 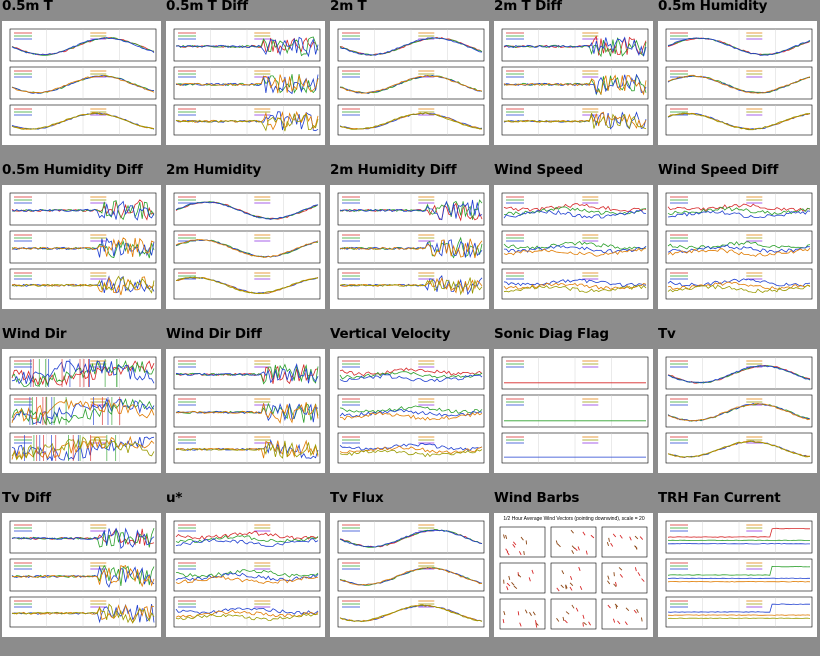 I want to click on plot-thumbnail-tv-flux, so click(x=409, y=575).